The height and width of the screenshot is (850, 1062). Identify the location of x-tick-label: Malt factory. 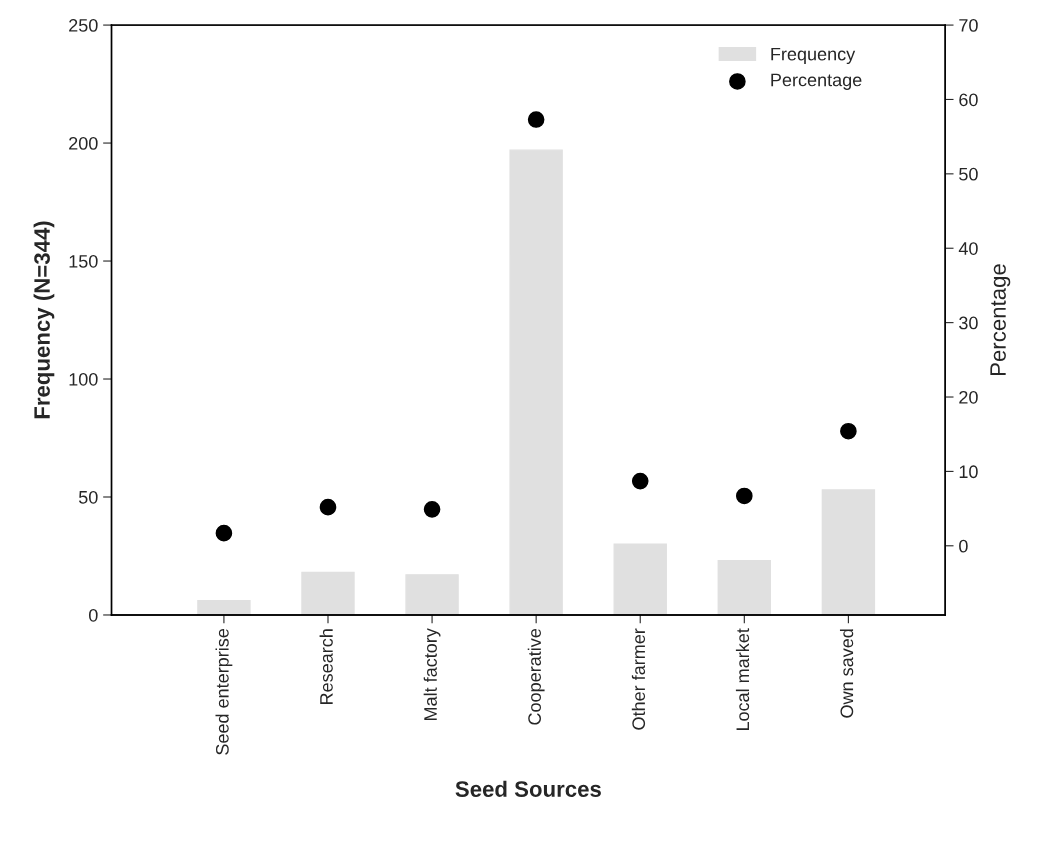
(432, 674).